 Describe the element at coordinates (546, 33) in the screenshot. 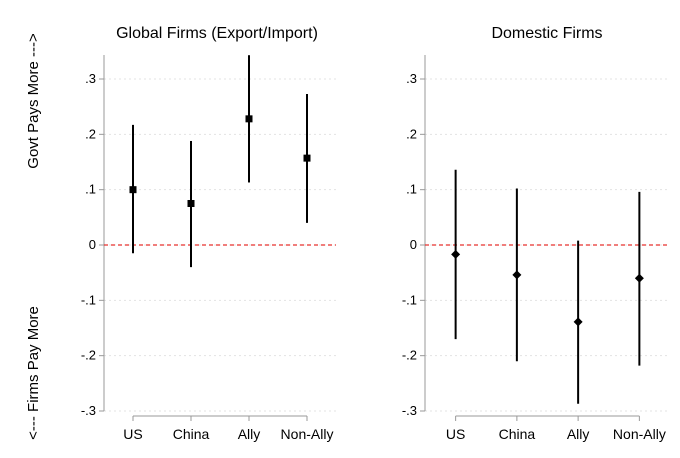

I see `panel-title: Domestic Firms` at that location.